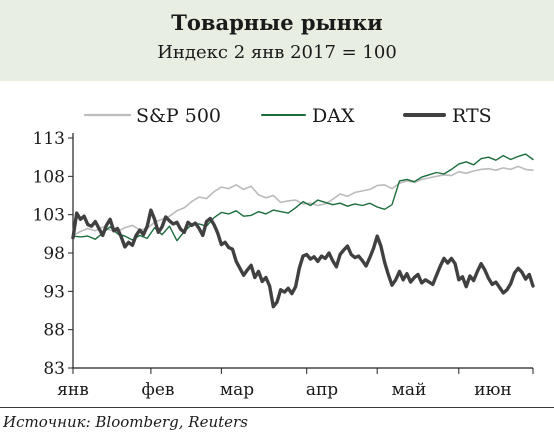 Image resolution: width=554 pixels, height=440 pixels. I want to click on y-tick-label: 98, so click(54, 254).